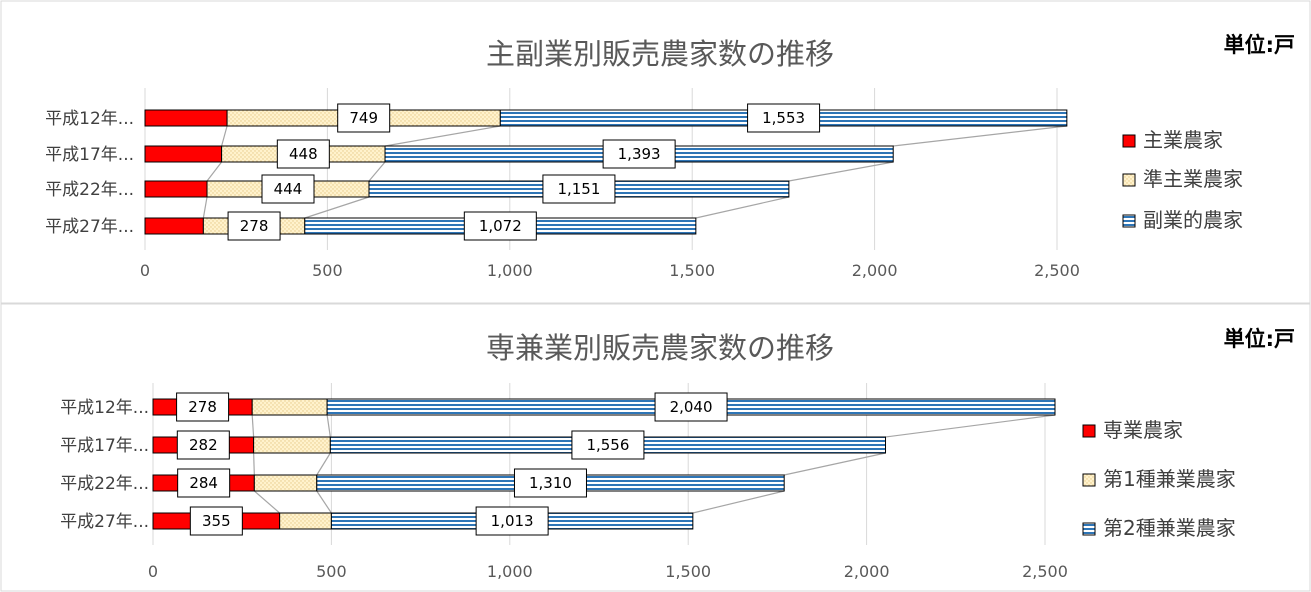 The width and height of the screenshot is (1311, 592). I want to click on legend-label: 準主業農家, so click(1193, 179).